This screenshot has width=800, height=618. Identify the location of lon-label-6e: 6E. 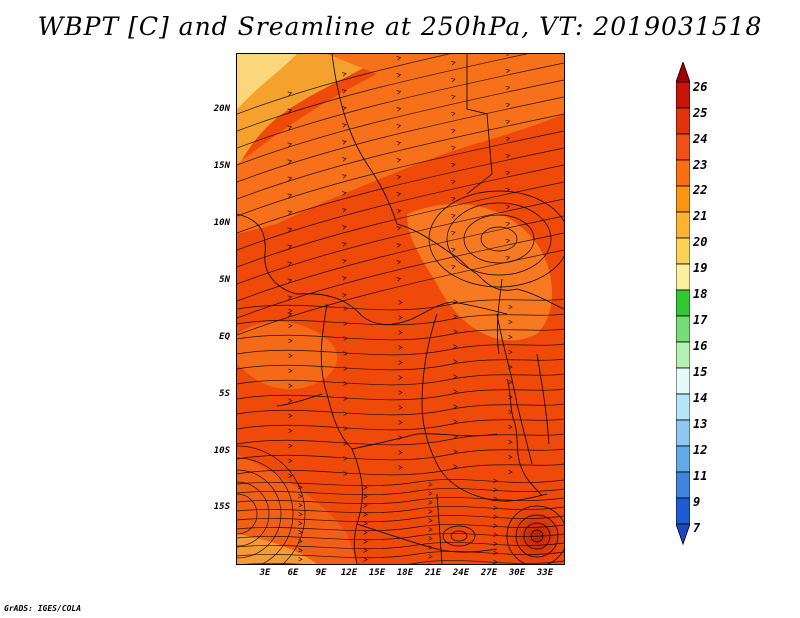
(293, 573).